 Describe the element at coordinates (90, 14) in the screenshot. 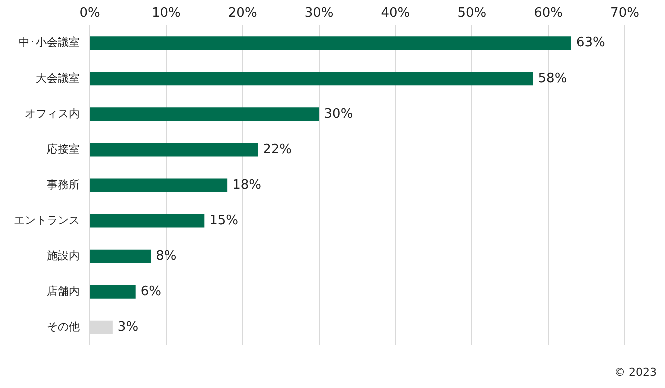

I see `x-tick-label: 0%` at that location.